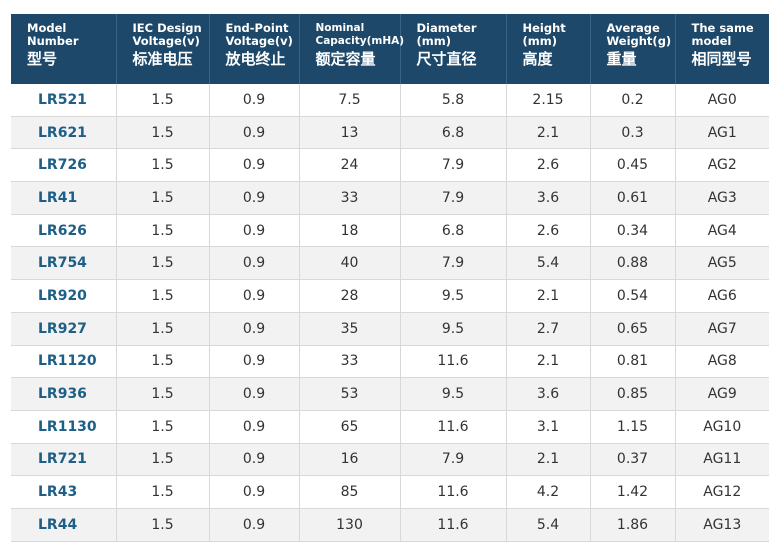 The width and height of the screenshot is (780, 542). I want to click on cell-same-model: AG4, so click(722, 231).